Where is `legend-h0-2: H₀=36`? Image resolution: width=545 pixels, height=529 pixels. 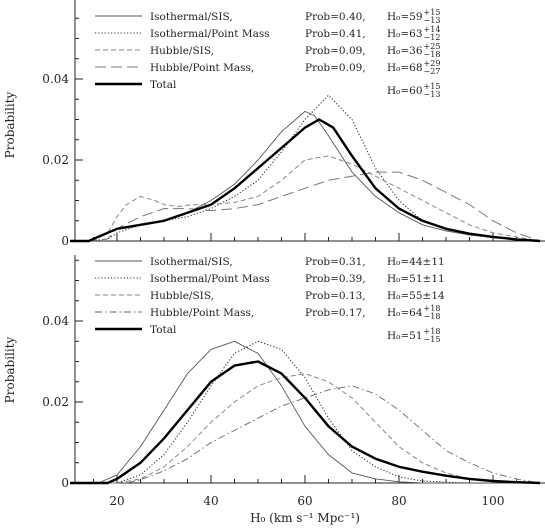 legend-h0-2: H₀=36 is located at coordinates (405, 51).